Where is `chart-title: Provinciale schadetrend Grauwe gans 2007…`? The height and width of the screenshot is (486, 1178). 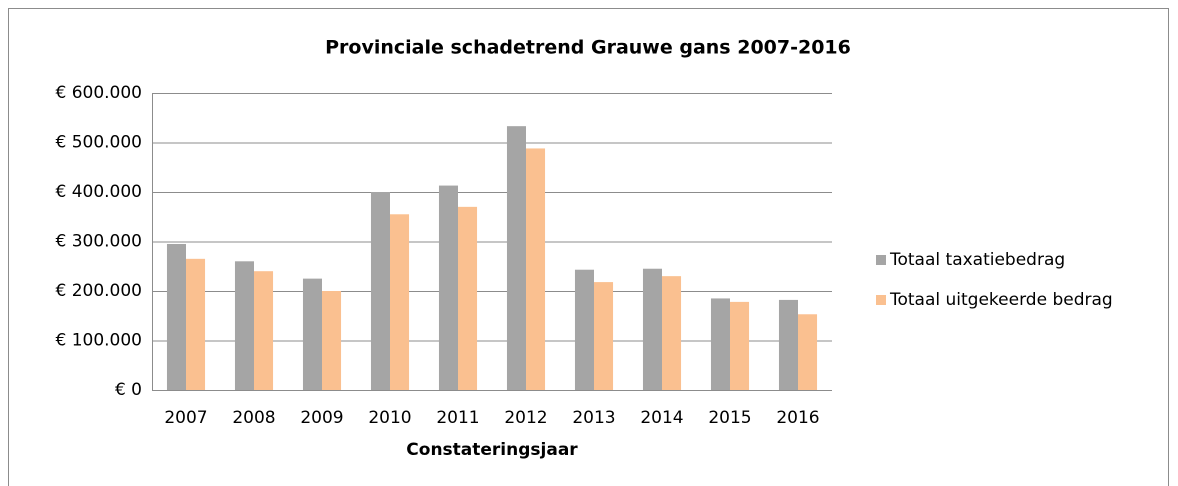
chart-title: Provinciale schadetrend Grauwe gans 2007… is located at coordinates (588, 48).